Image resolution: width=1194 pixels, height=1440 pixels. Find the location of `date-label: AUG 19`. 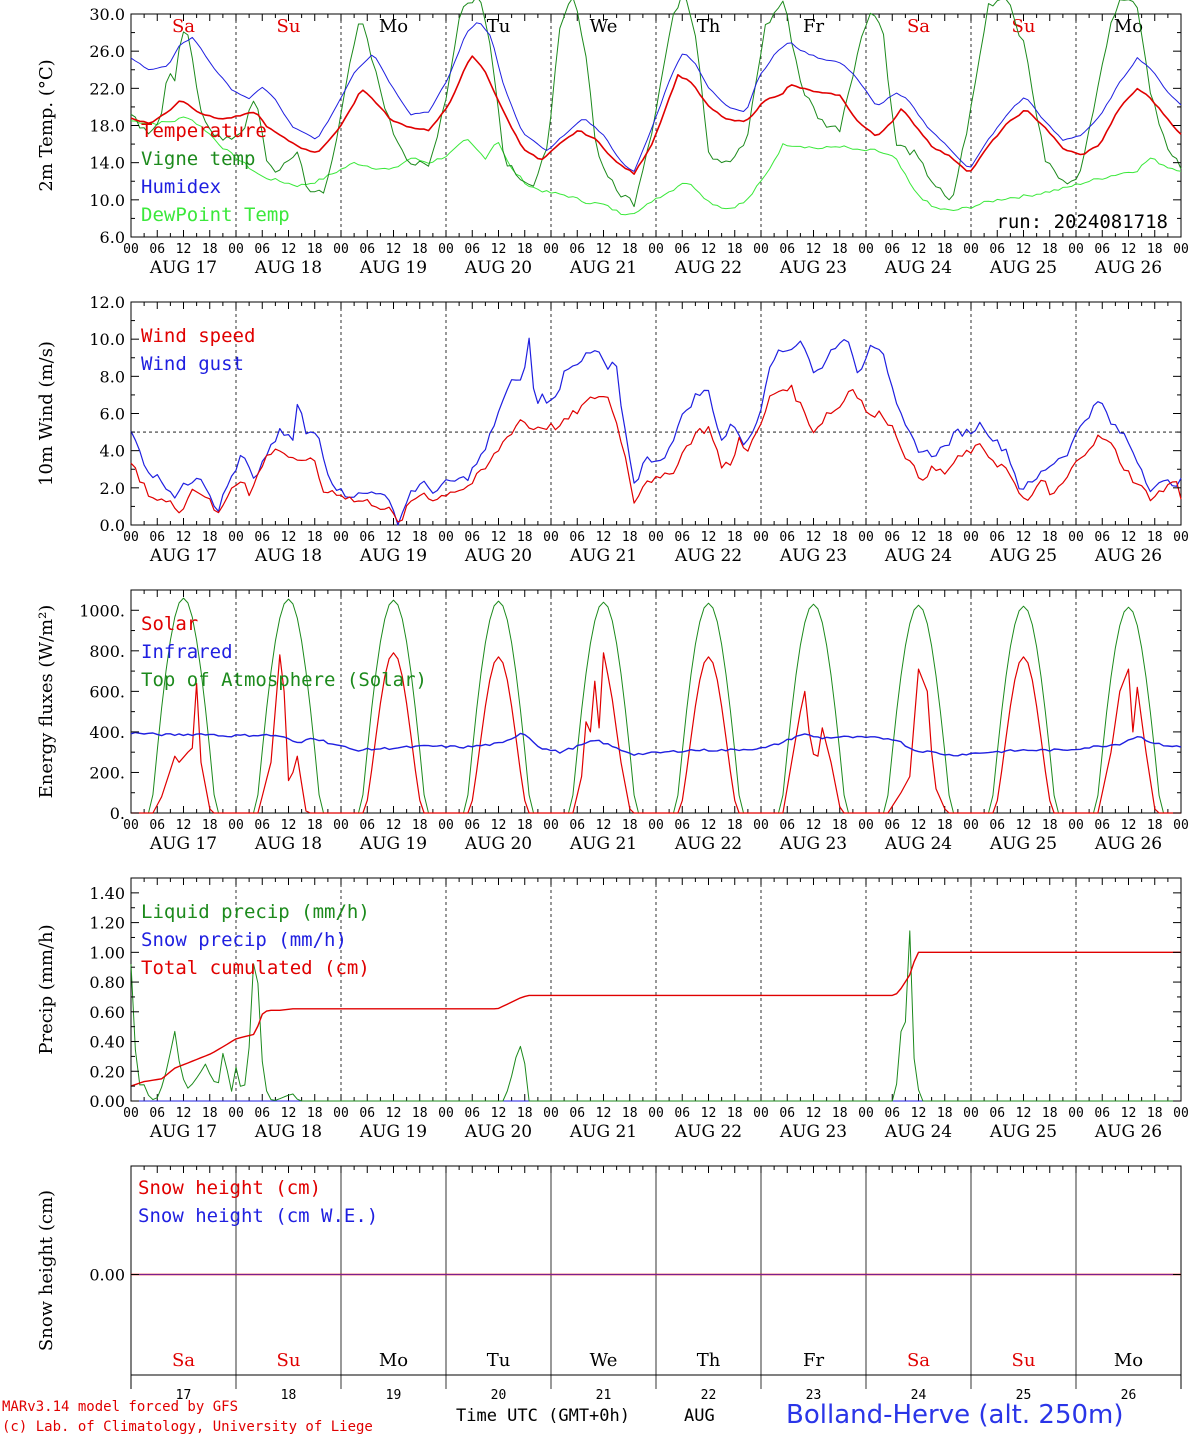

date-label: AUG 19 is located at coordinates (393, 1132).